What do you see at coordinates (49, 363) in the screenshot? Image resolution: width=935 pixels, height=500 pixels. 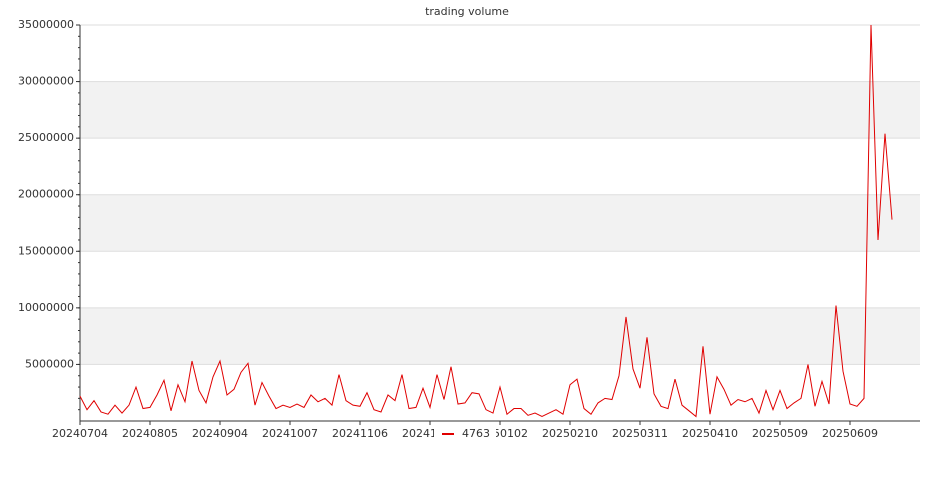 I see `y-tick-label: 5000000` at bounding box center [49, 363].